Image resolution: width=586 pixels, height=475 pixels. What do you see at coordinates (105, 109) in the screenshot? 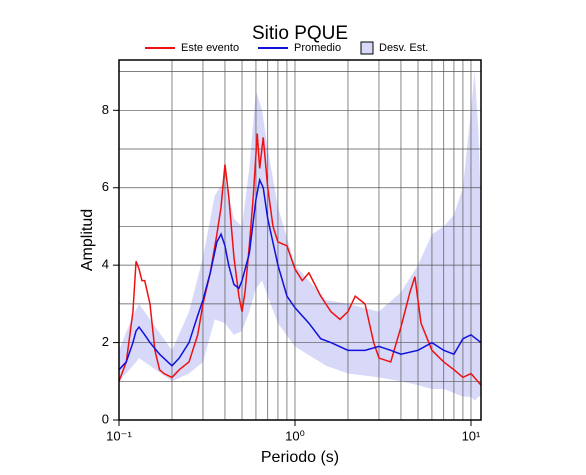
I see `y-tick-label: 8` at bounding box center [105, 109].